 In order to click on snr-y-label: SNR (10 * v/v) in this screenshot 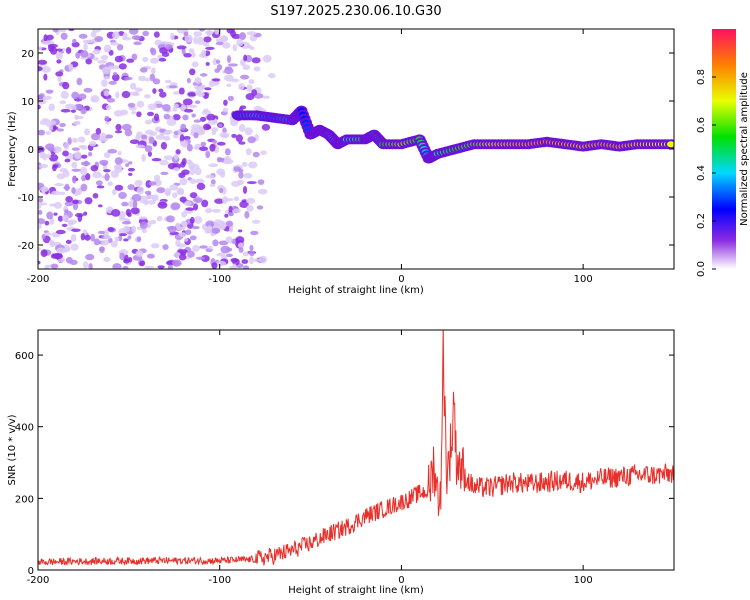, I will do `click(12, 449)`.